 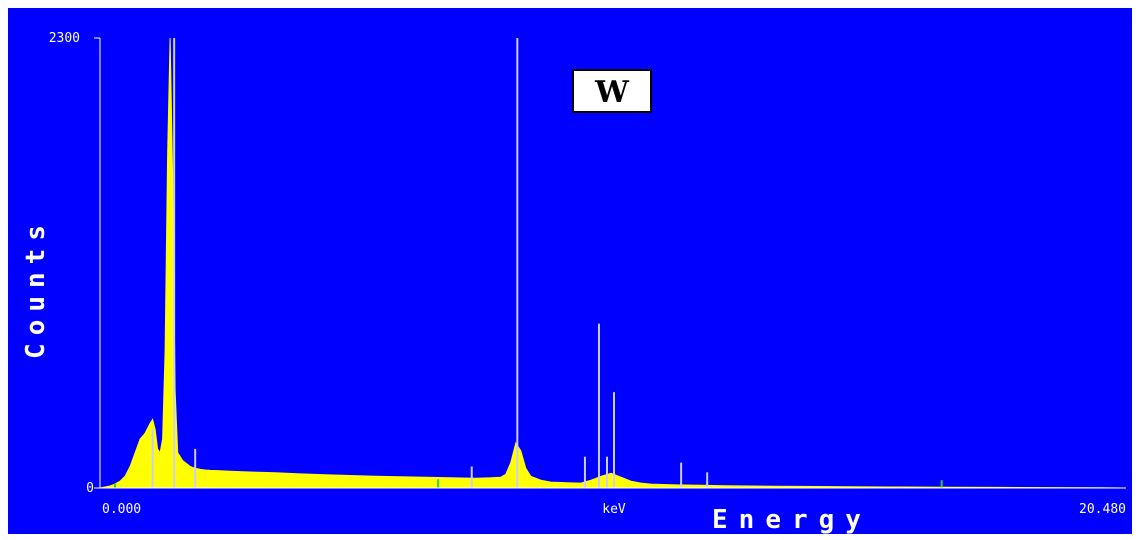 I want to click on x-tick-label-left: 0.000, so click(x=121, y=509).